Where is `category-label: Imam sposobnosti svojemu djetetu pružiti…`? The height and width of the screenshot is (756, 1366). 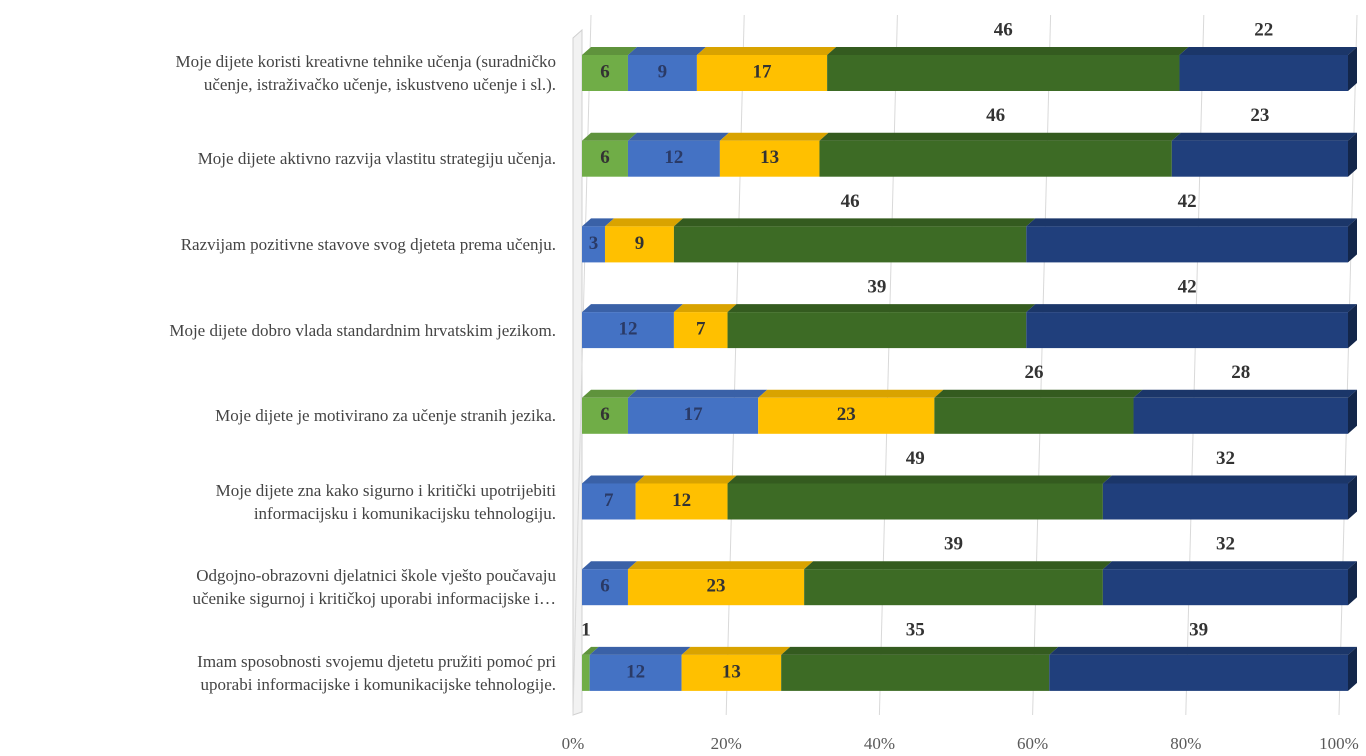 category-label: Imam sposobnosti svojemu djetetu pružiti… is located at coordinates (376, 672).